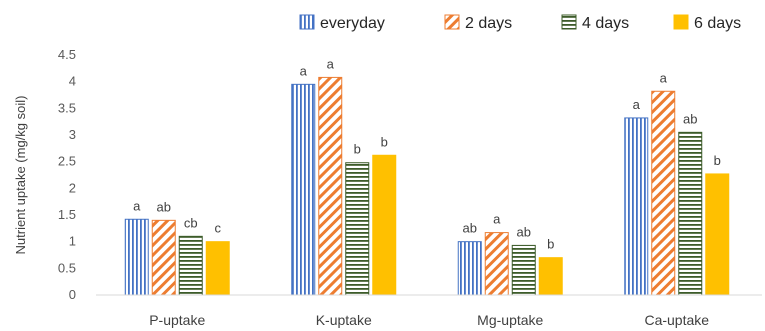 Image resolution: width=765 pixels, height=331 pixels. Describe the element at coordinates (67, 54) in the screenshot. I see `y-tick-label: 4.5` at that location.